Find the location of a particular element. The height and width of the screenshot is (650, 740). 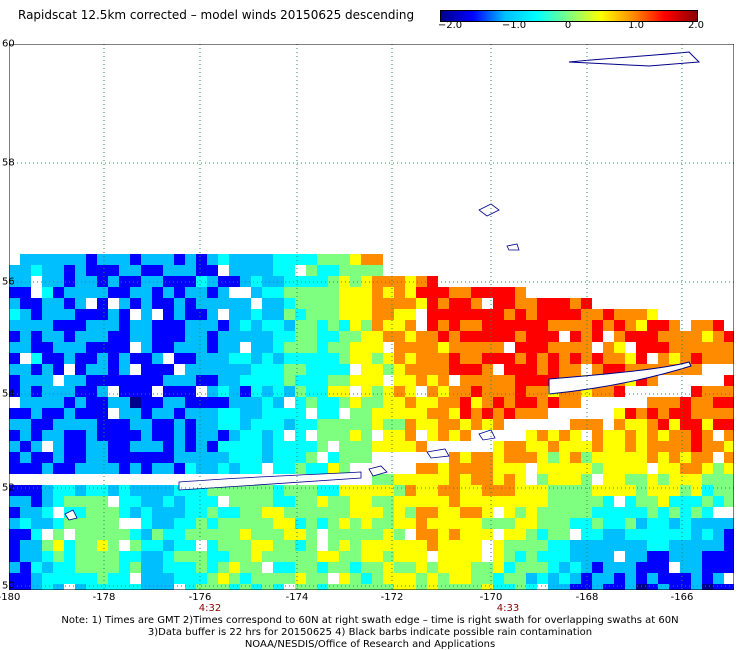

colorbar-label-plus-one: 1.0 is located at coordinates (636, 25).